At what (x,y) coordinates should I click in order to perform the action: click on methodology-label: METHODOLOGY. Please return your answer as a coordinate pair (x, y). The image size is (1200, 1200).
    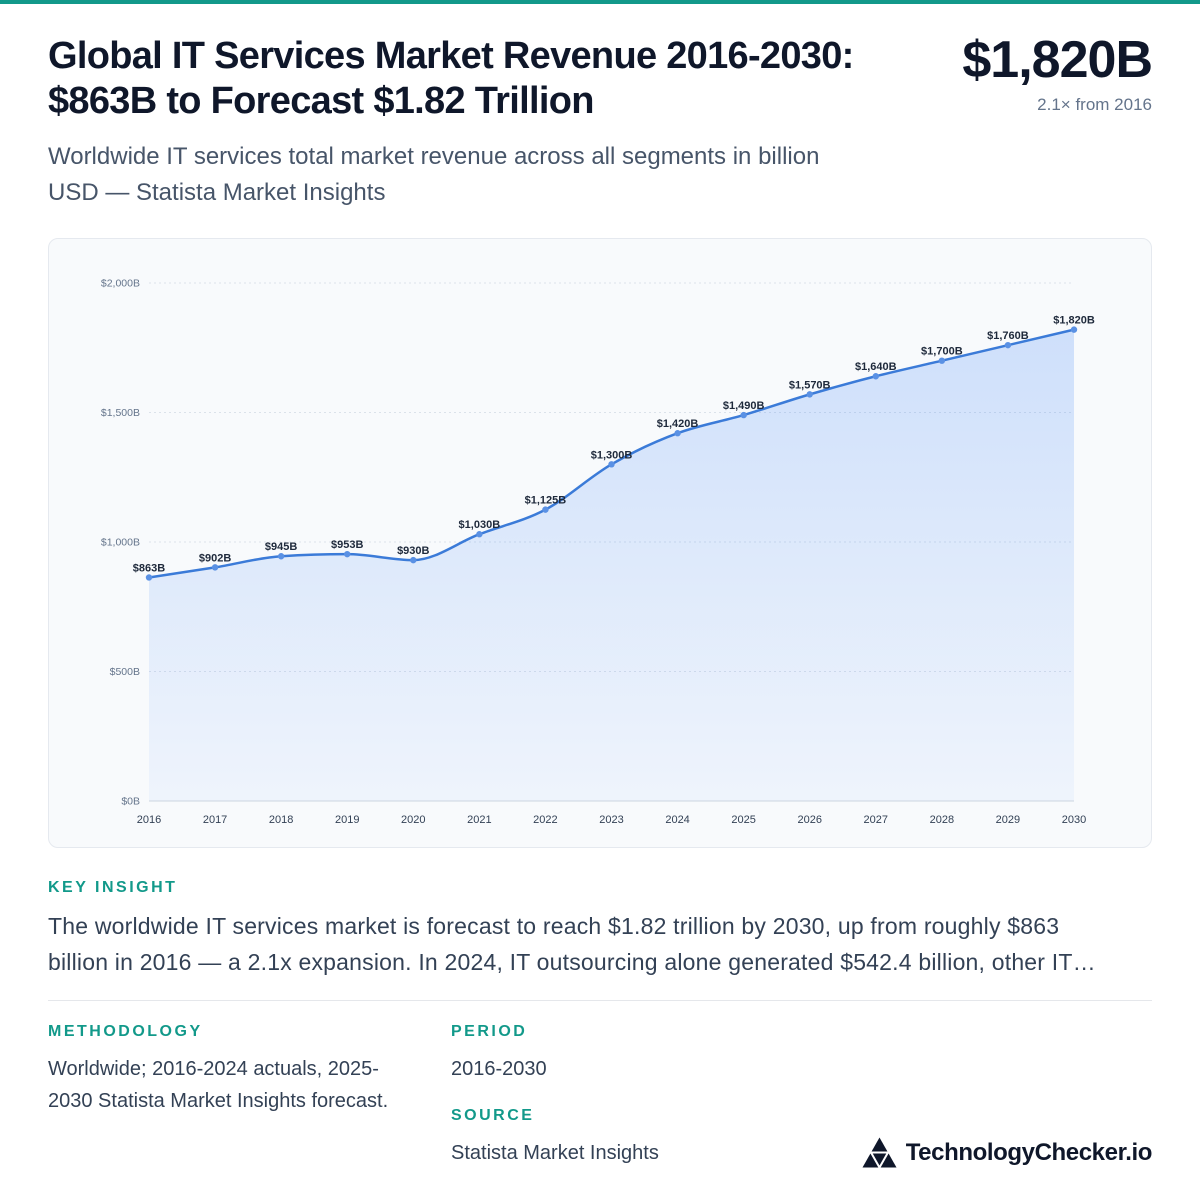
    Looking at the image, I should click on (125, 1031).